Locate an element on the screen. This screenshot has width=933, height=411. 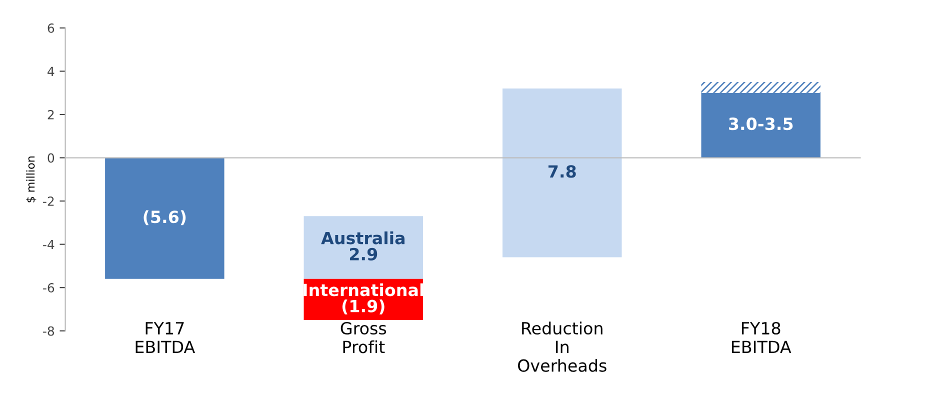
data-label: 3.0-3.5 is located at coordinates (760, 124).